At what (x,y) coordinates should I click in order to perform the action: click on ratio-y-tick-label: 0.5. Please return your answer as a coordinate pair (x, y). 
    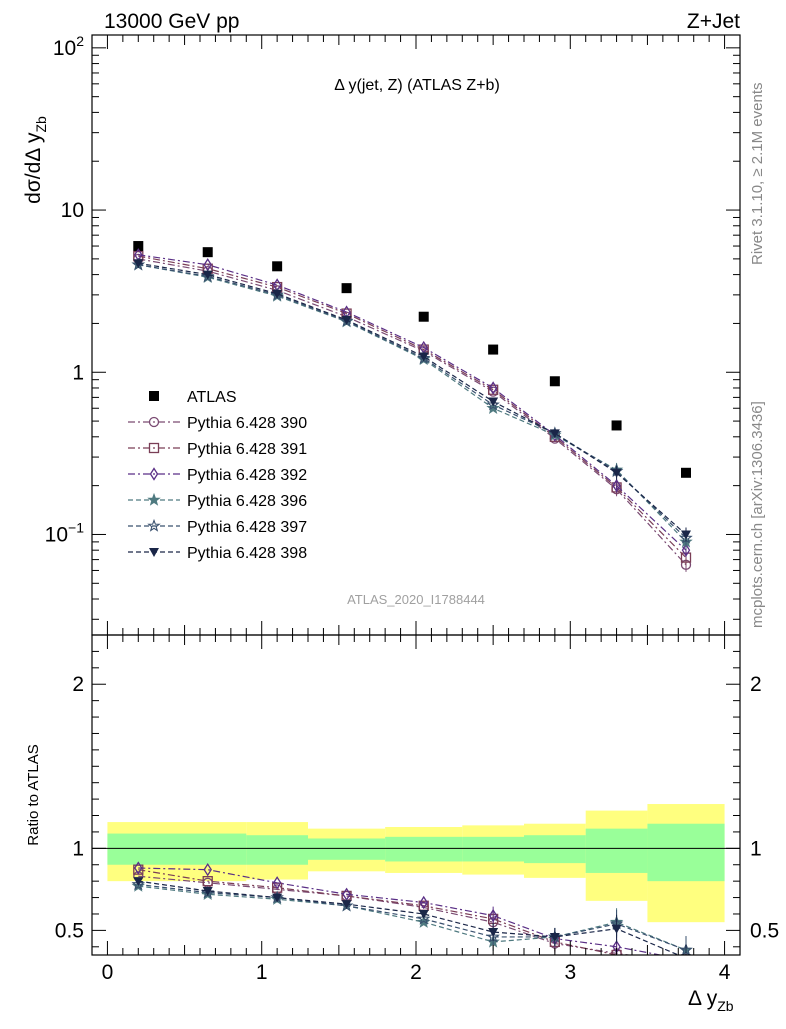
    Looking at the image, I should click on (69, 930).